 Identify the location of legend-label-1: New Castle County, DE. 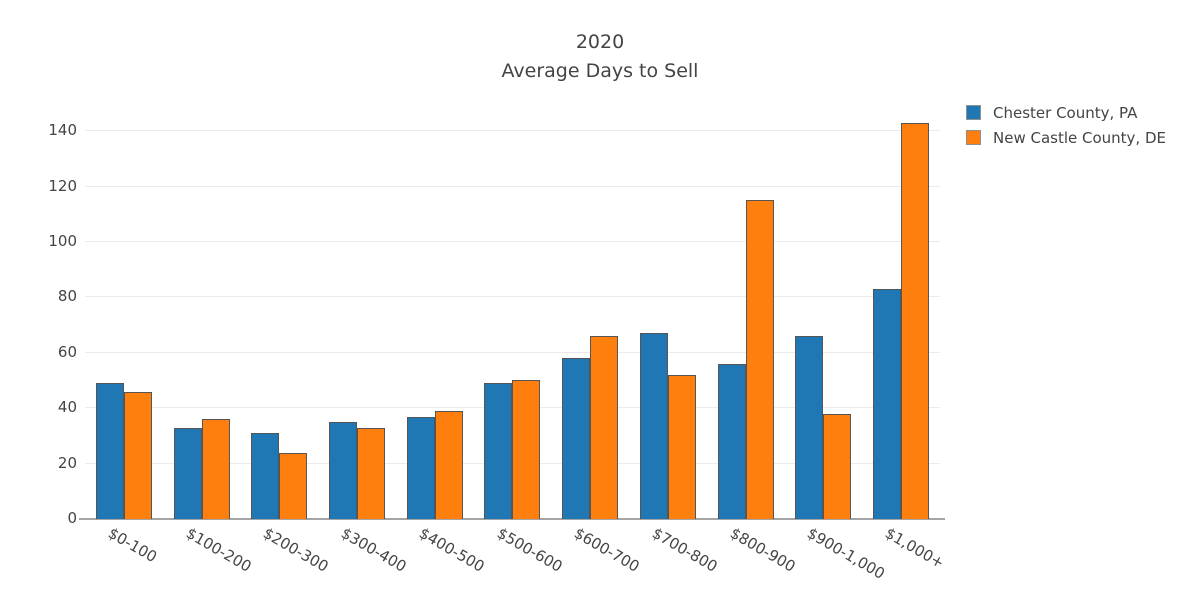
(1079, 137).